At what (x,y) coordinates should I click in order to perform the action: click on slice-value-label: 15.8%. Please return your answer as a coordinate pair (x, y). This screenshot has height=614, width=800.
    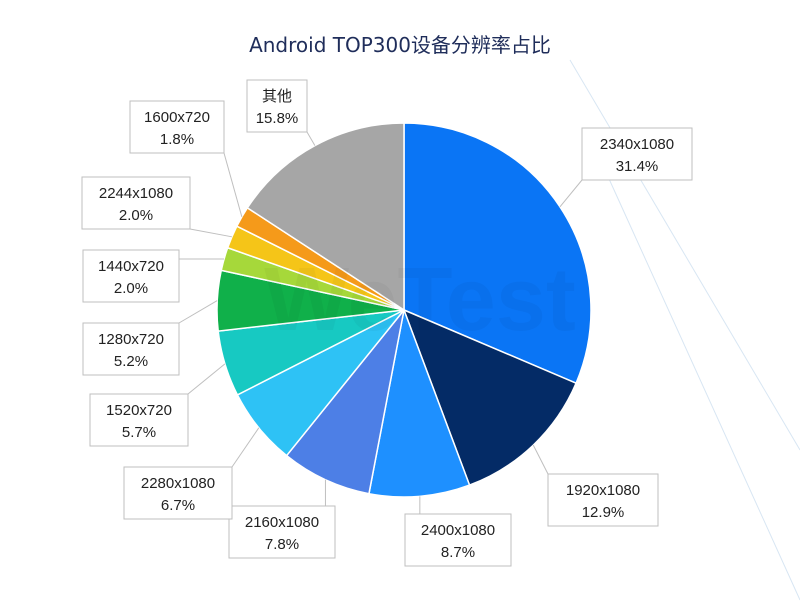
    Looking at the image, I should click on (277, 118).